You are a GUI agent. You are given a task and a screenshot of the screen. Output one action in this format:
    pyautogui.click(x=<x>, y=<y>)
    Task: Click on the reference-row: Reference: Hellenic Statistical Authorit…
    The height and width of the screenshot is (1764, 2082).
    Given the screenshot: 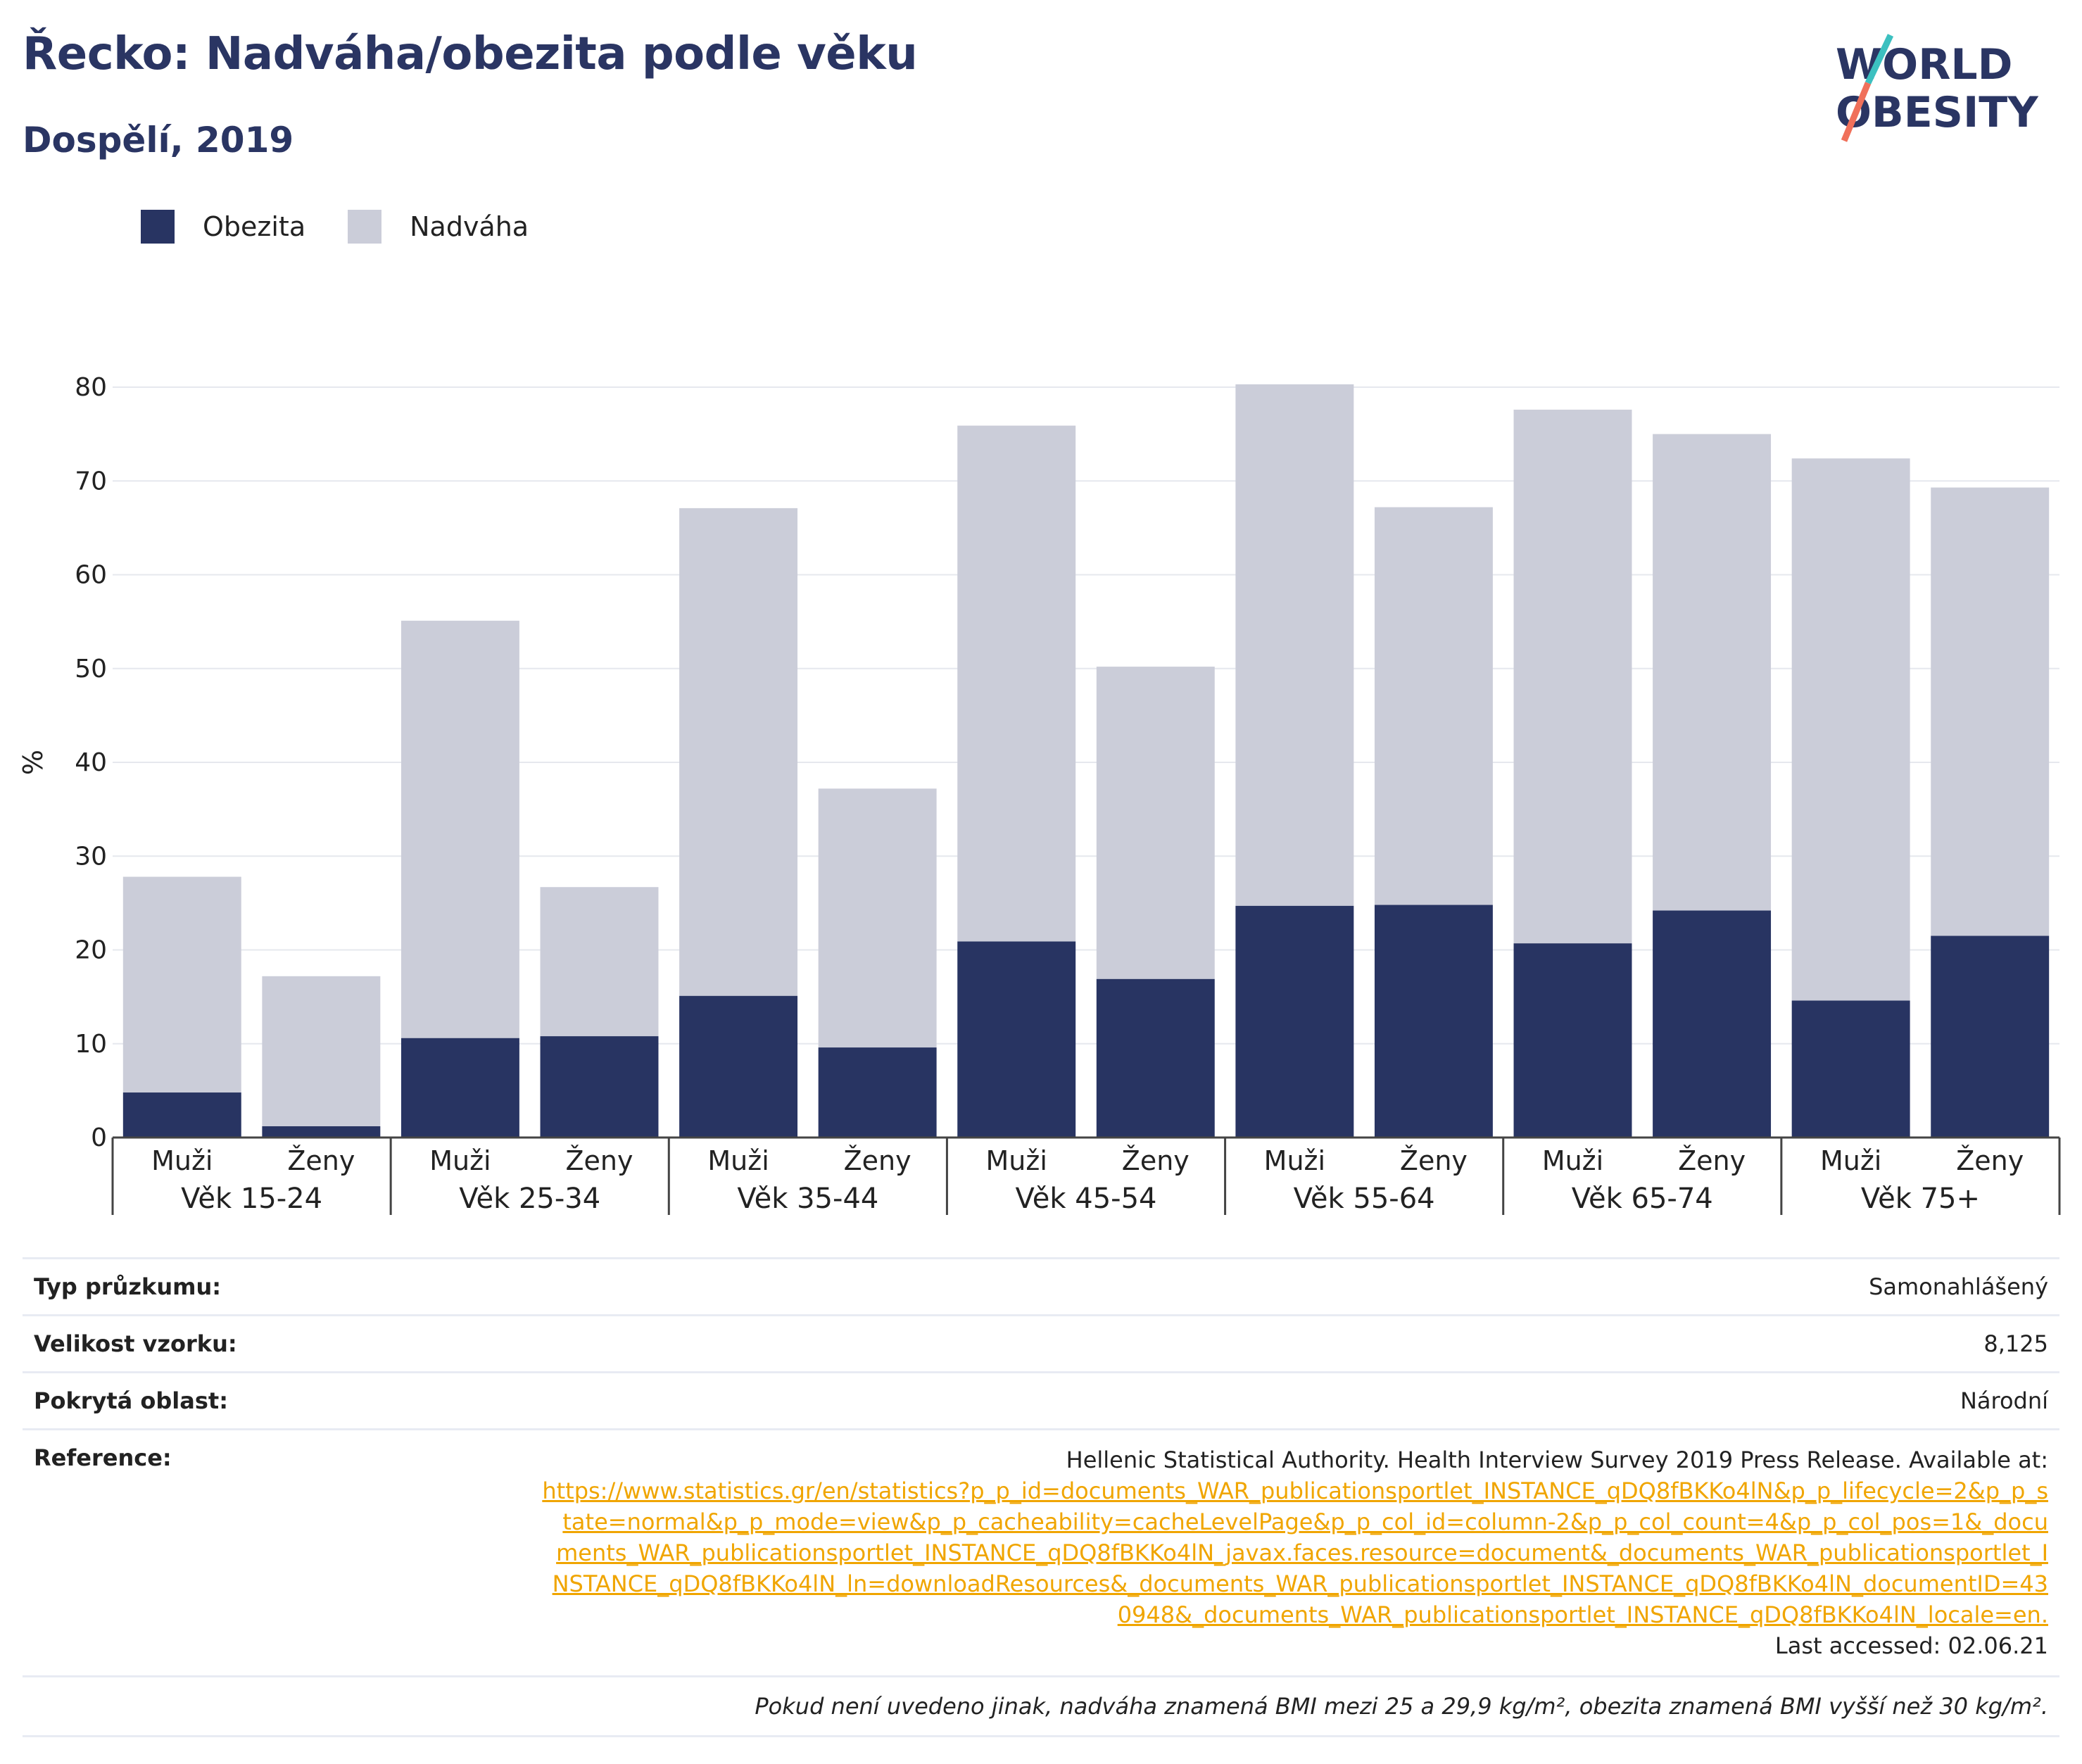 What is the action you would take?
    pyautogui.click(x=1041, y=1552)
    